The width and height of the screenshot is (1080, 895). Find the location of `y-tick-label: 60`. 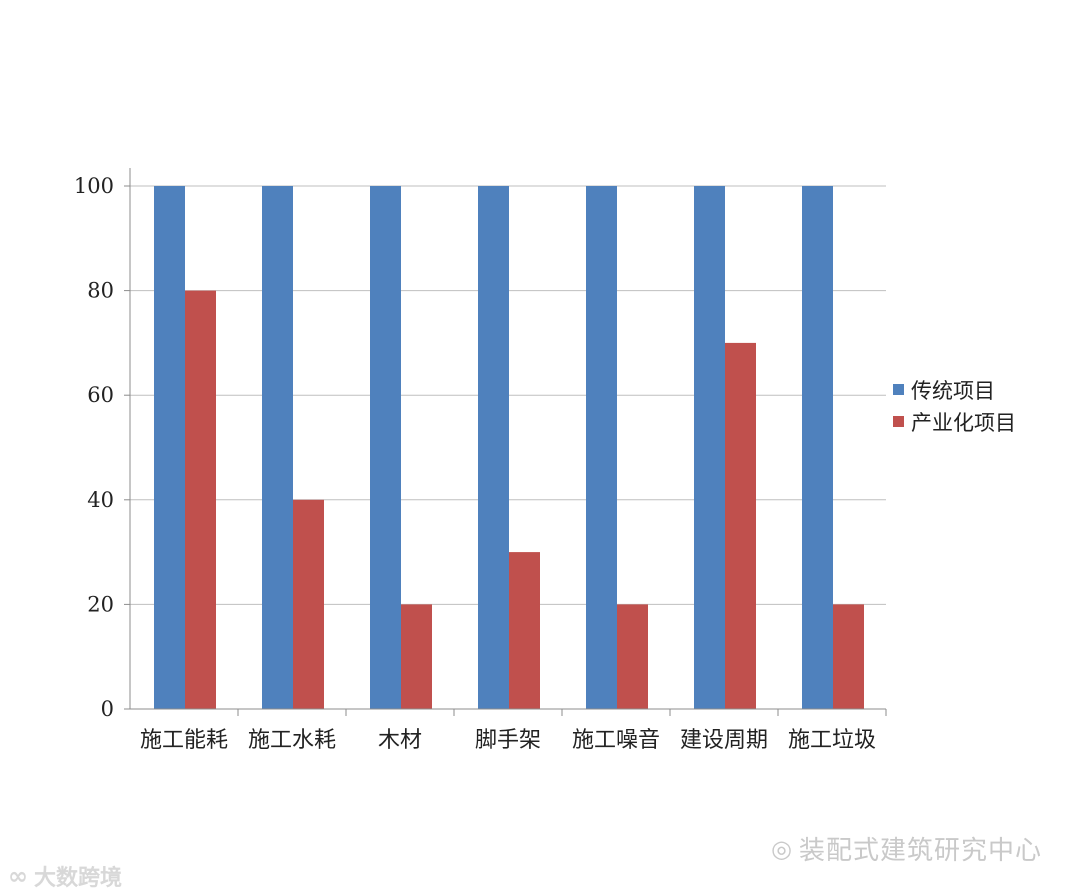

y-tick-label: 60 is located at coordinates (100, 395).